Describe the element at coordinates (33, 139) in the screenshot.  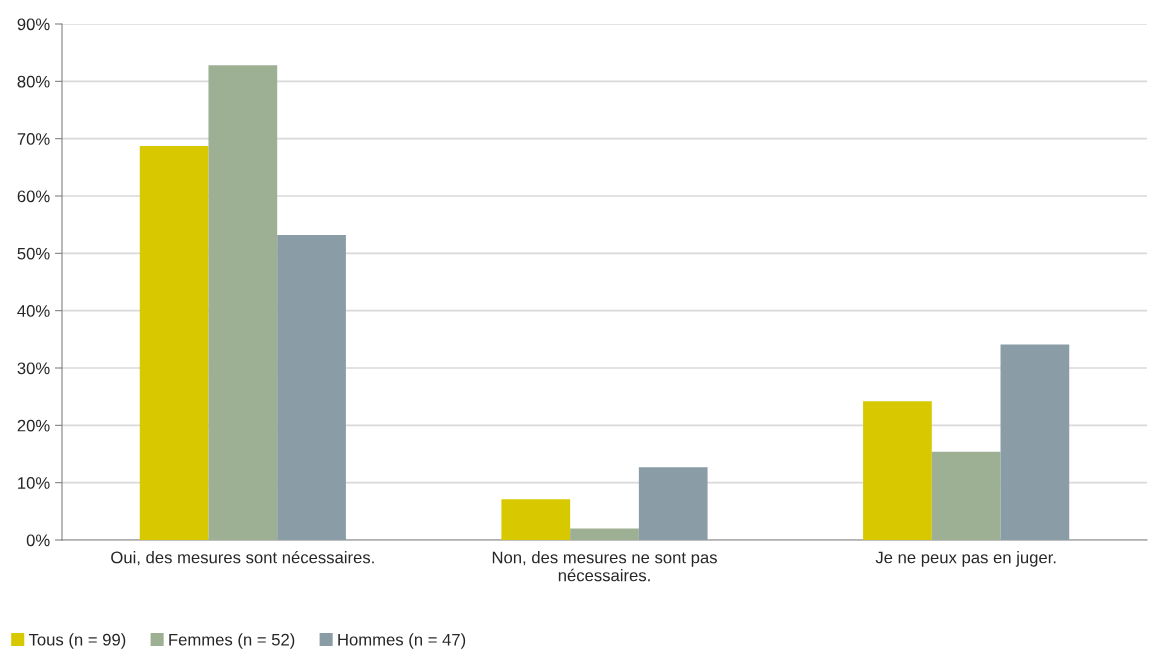
I see `y-tick-label: 70%` at that location.